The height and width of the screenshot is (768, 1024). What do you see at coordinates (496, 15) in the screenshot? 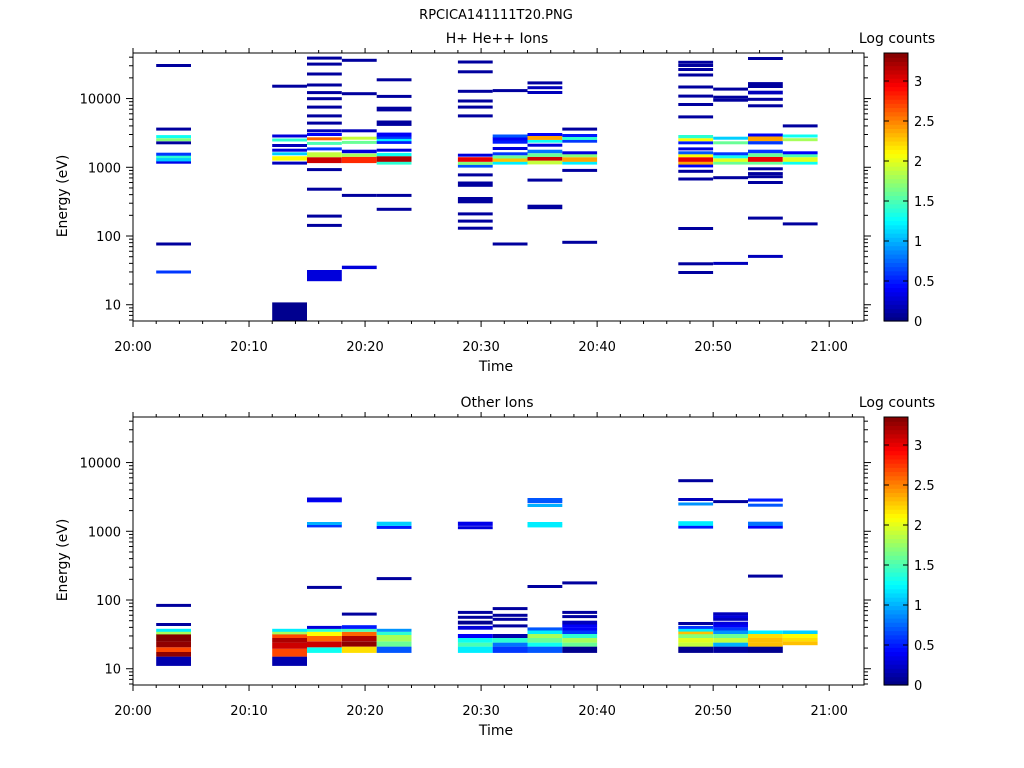
I see `figure-title: RPCICA141111T20.PNG` at bounding box center [496, 15].